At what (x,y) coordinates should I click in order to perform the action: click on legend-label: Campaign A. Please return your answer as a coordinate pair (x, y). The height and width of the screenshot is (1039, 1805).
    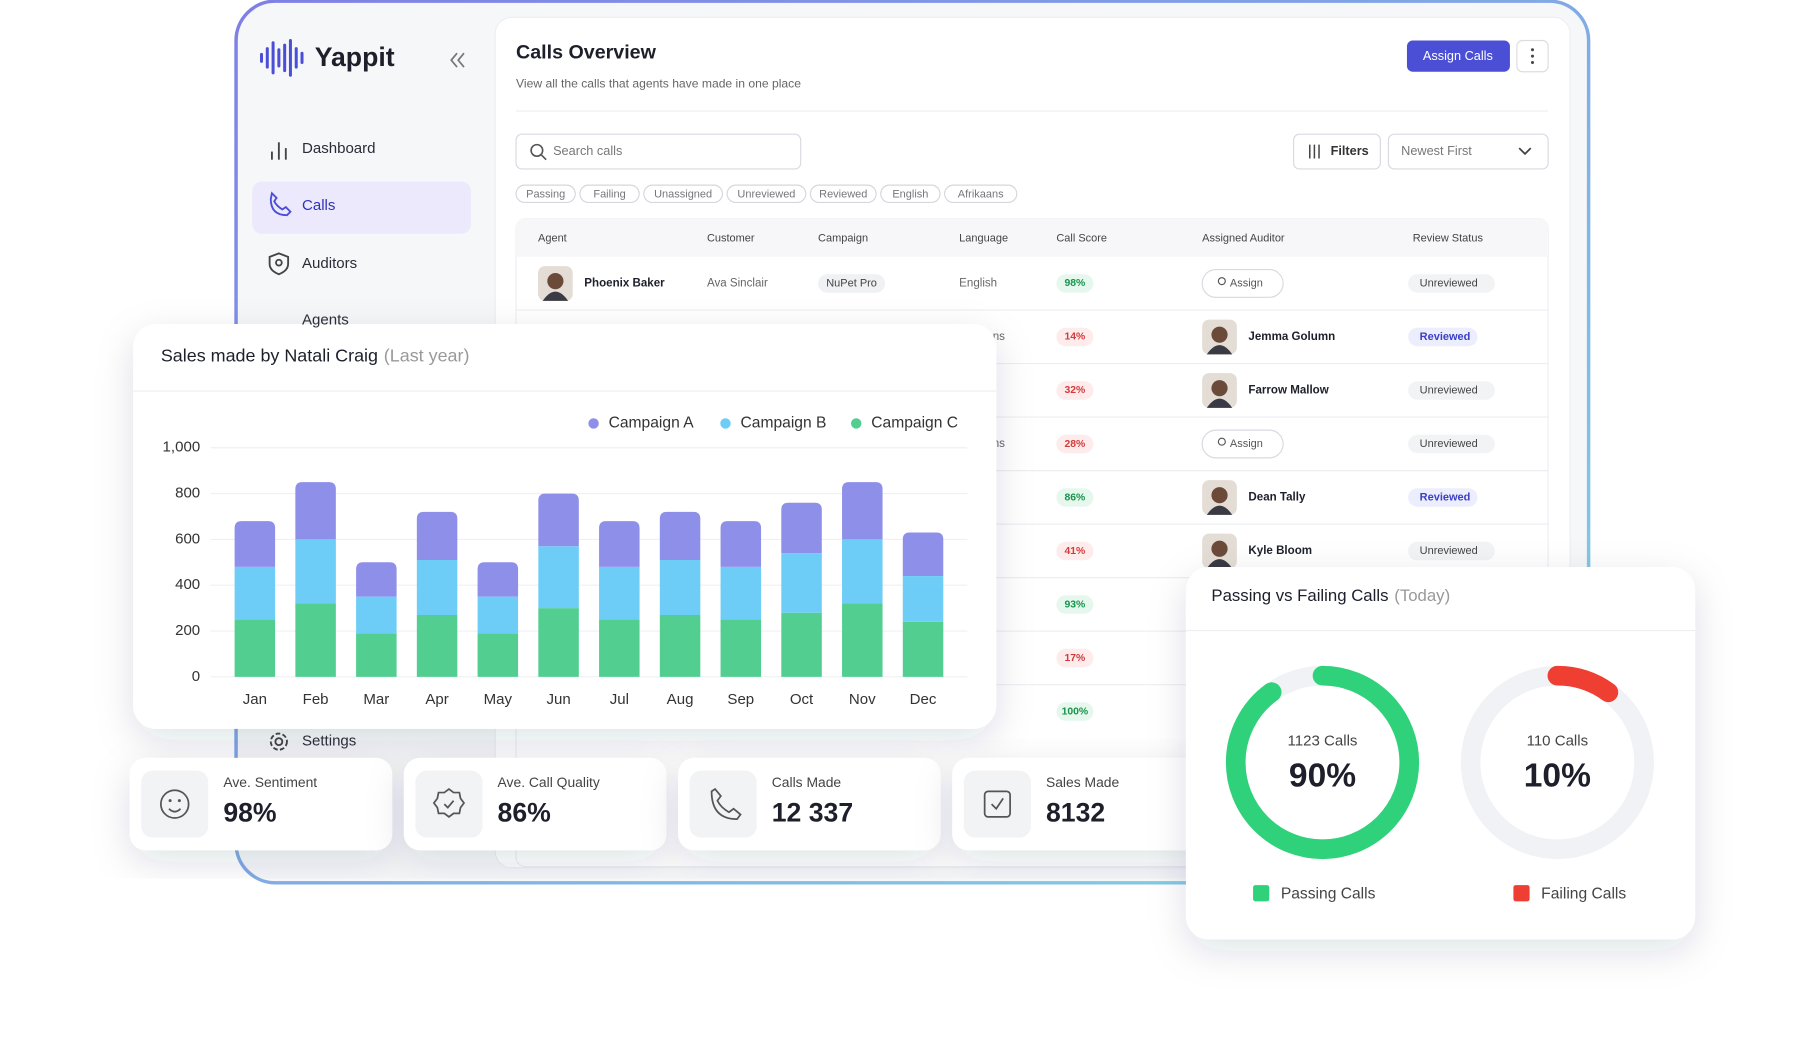
    Looking at the image, I should click on (652, 423).